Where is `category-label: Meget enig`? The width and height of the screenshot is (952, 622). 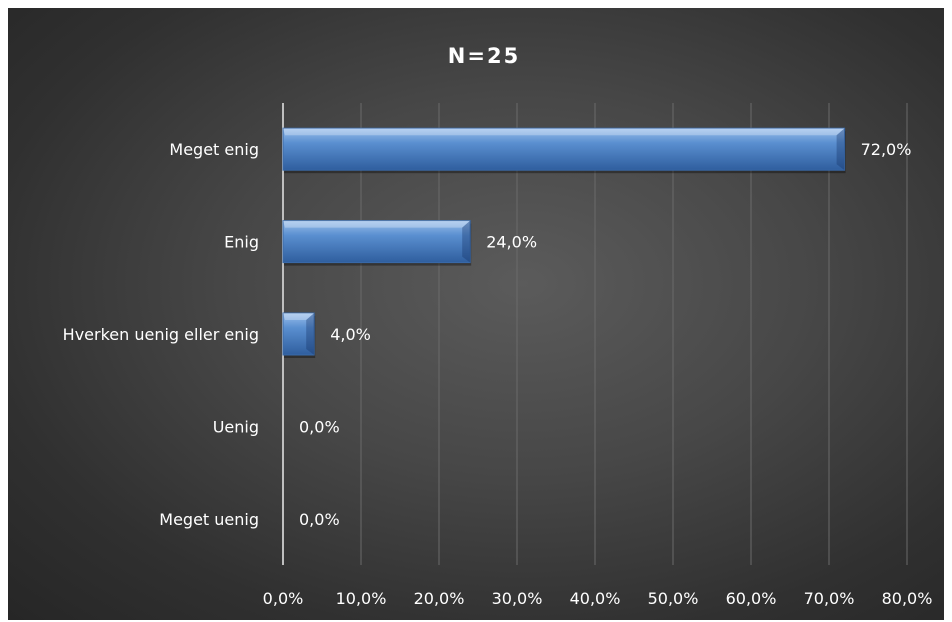 category-label: Meget enig is located at coordinates (214, 149).